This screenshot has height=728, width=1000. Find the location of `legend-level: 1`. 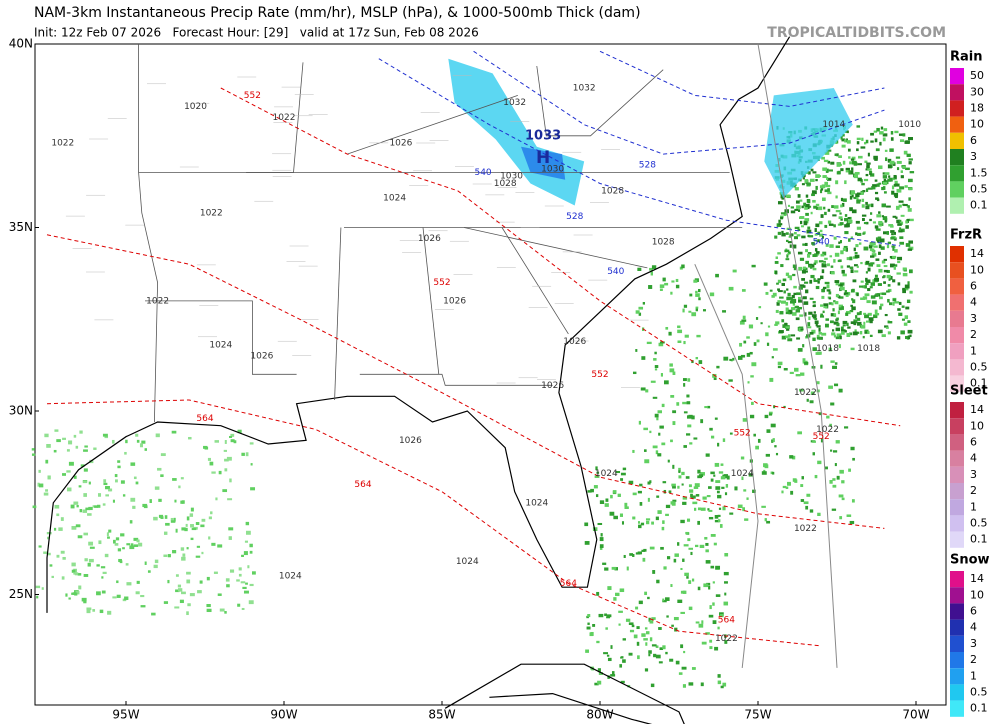

legend-level: 1 is located at coordinates (973, 350).